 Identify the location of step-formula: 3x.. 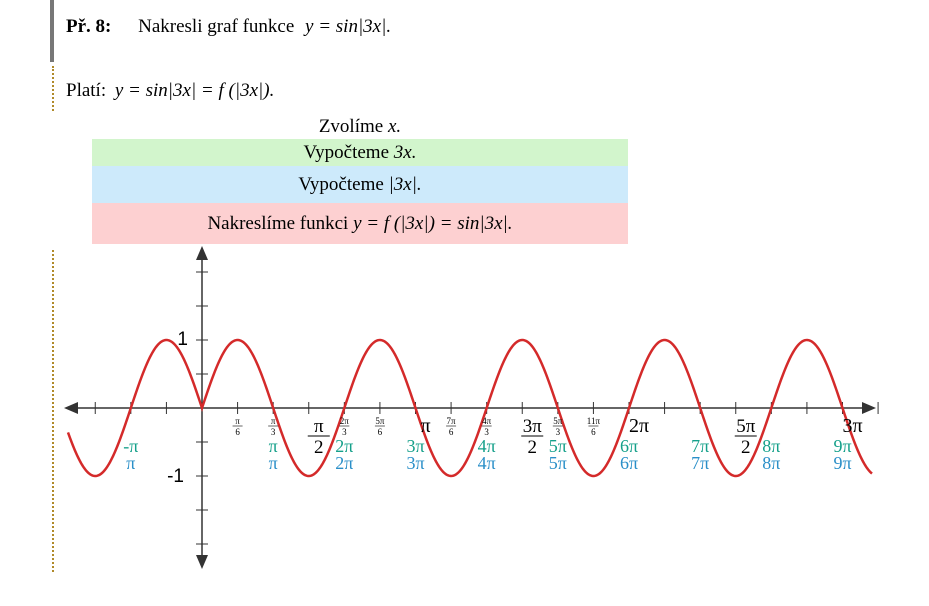
(405, 152).